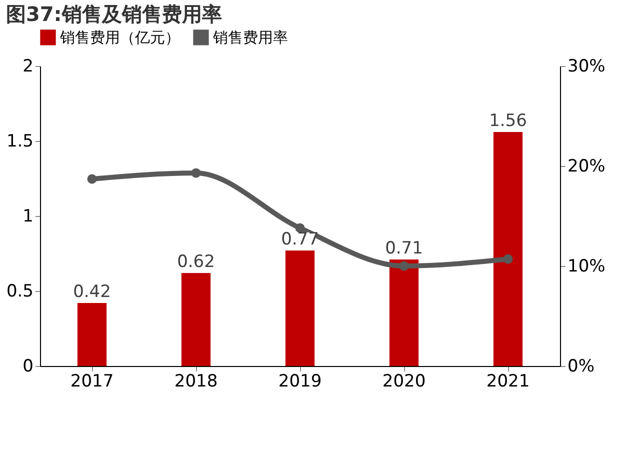 The height and width of the screenshot is (468, 640). What do you see at coordinates (20, 142) in the screenshot?
I see `y-tick-label: 1.5` at bounding box center [20, 142].